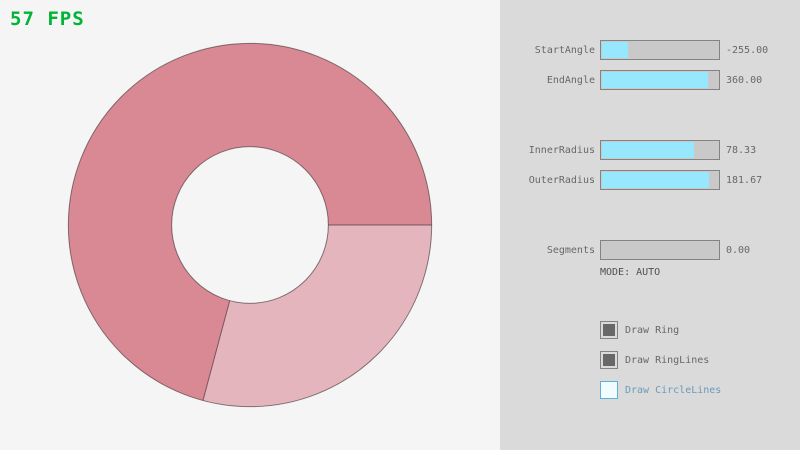  What do you see at coordinates (656, 180) in the screenshot?
I see `outer-radius-slider-fill` at bounding box center [656, 180].